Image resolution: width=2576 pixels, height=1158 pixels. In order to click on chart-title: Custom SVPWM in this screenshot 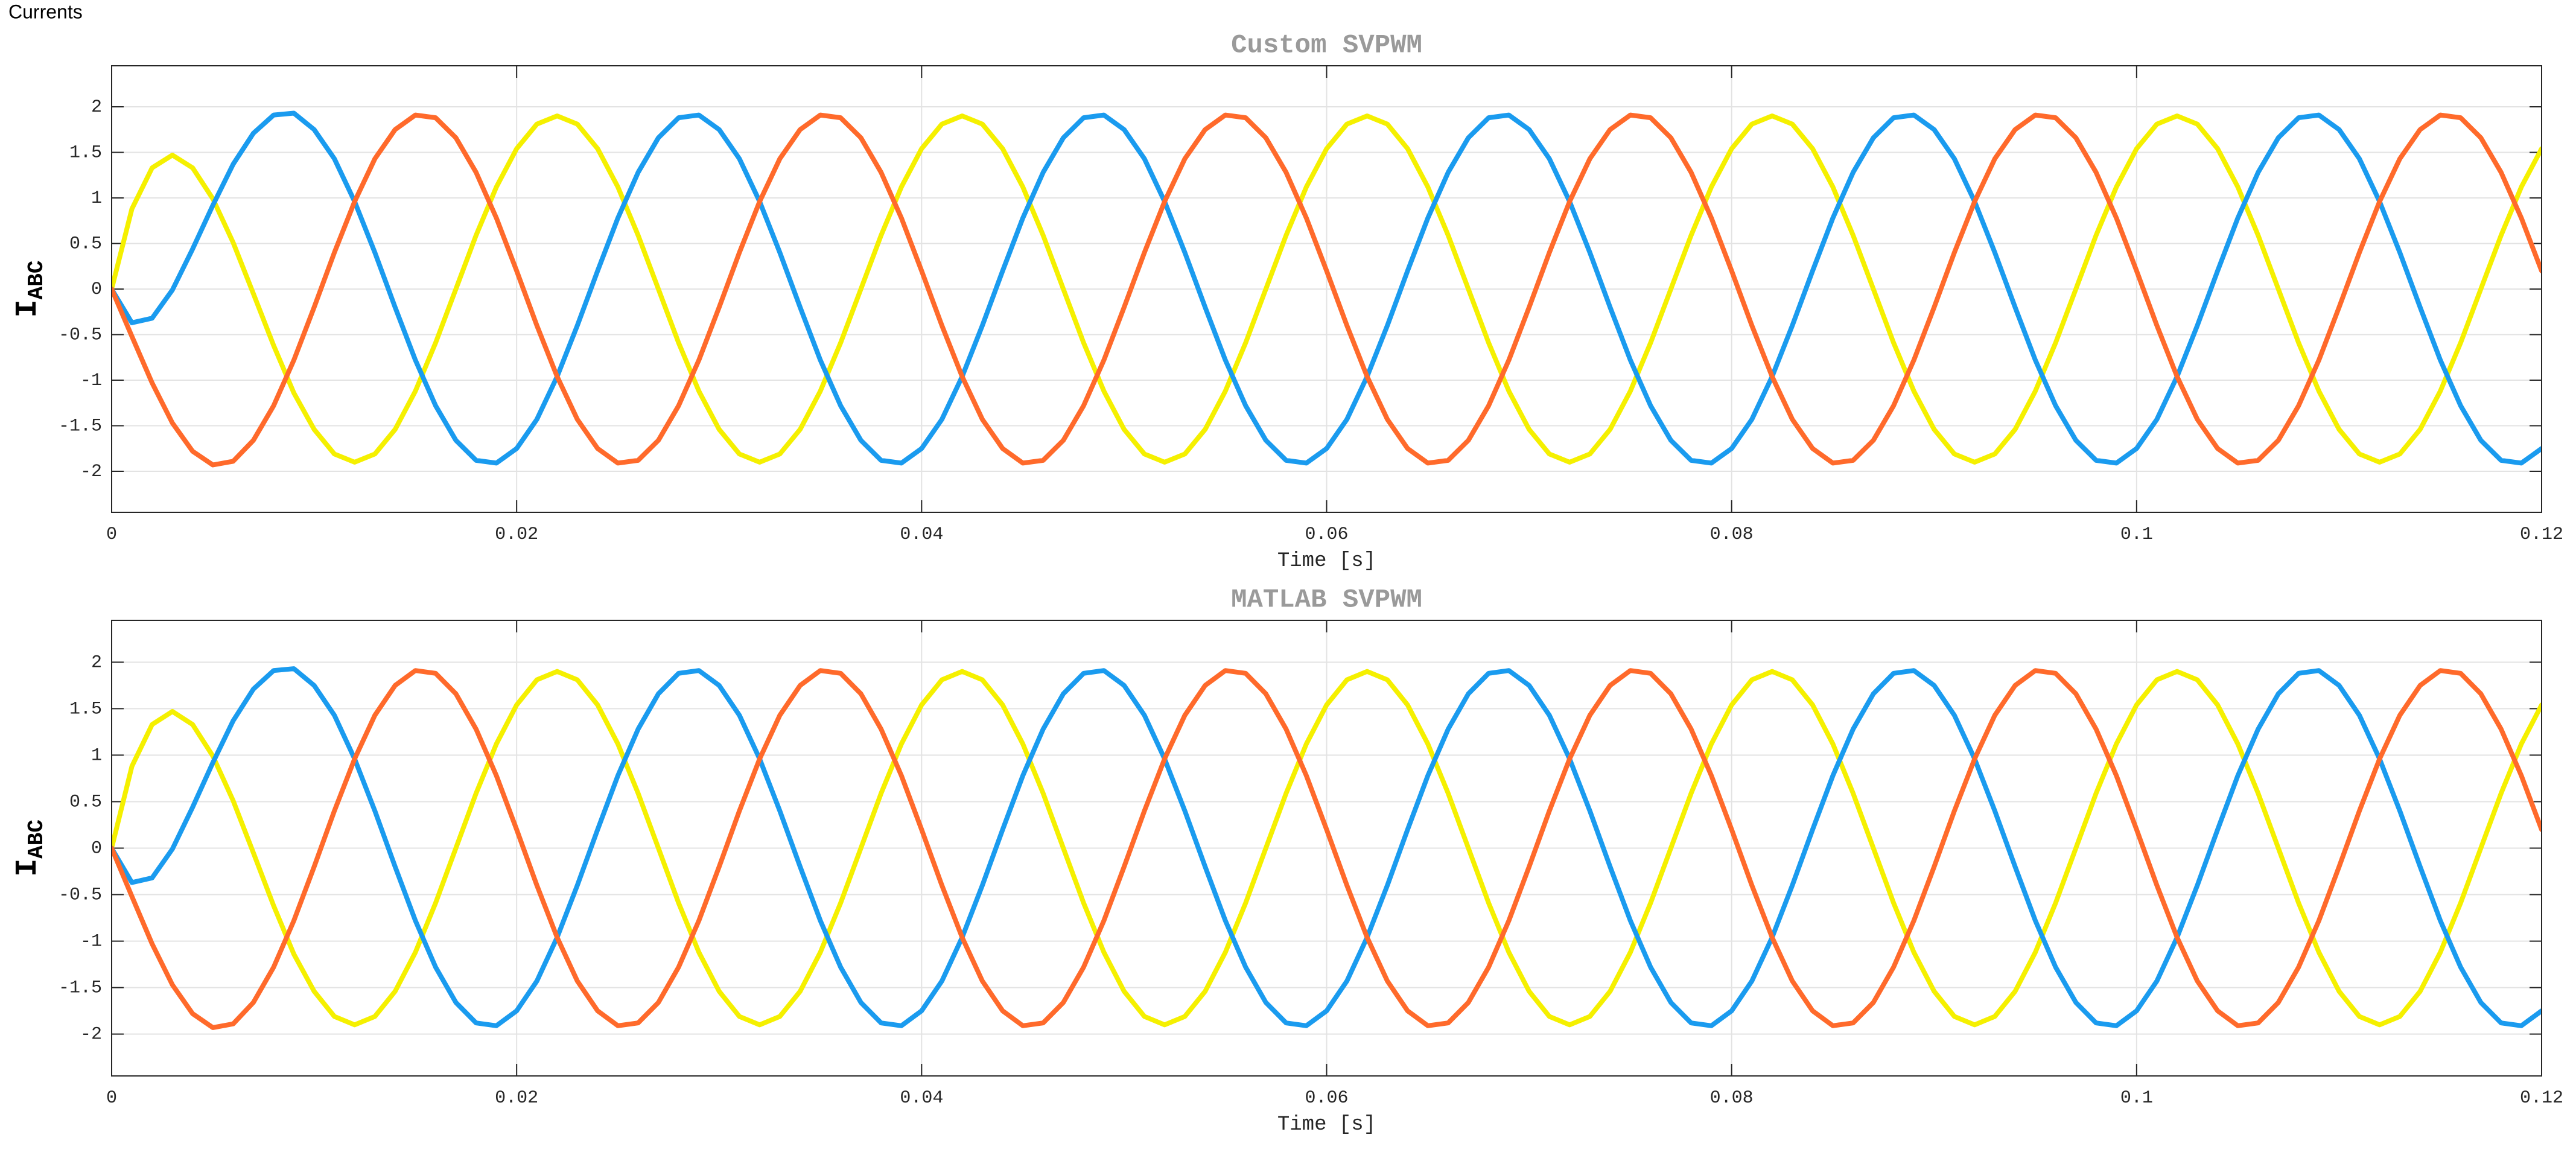, I will do `click(1327, 46)`.